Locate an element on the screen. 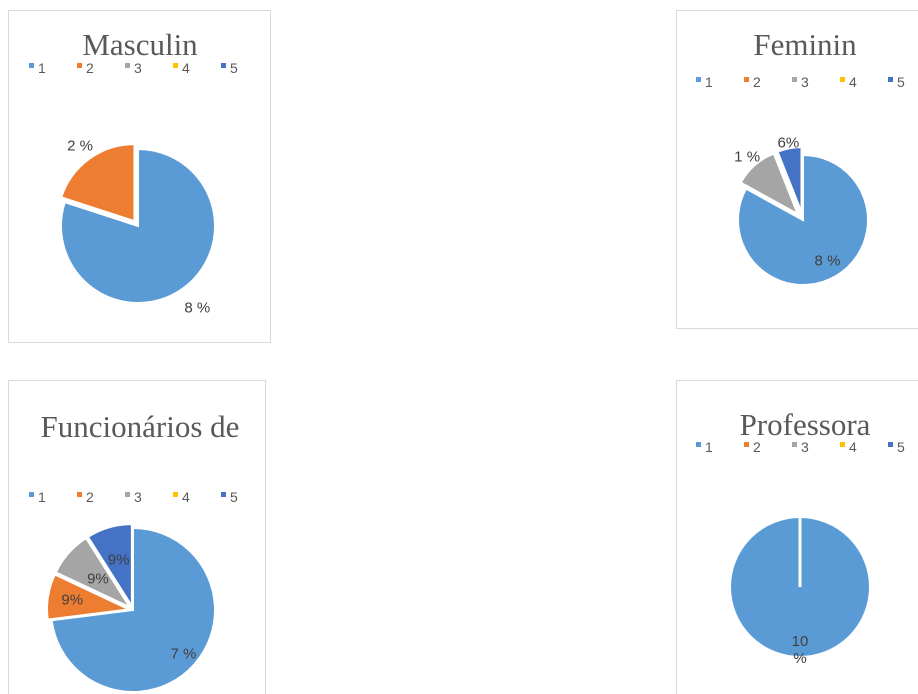  data-label: 6% is located at coordinates (788, 143).